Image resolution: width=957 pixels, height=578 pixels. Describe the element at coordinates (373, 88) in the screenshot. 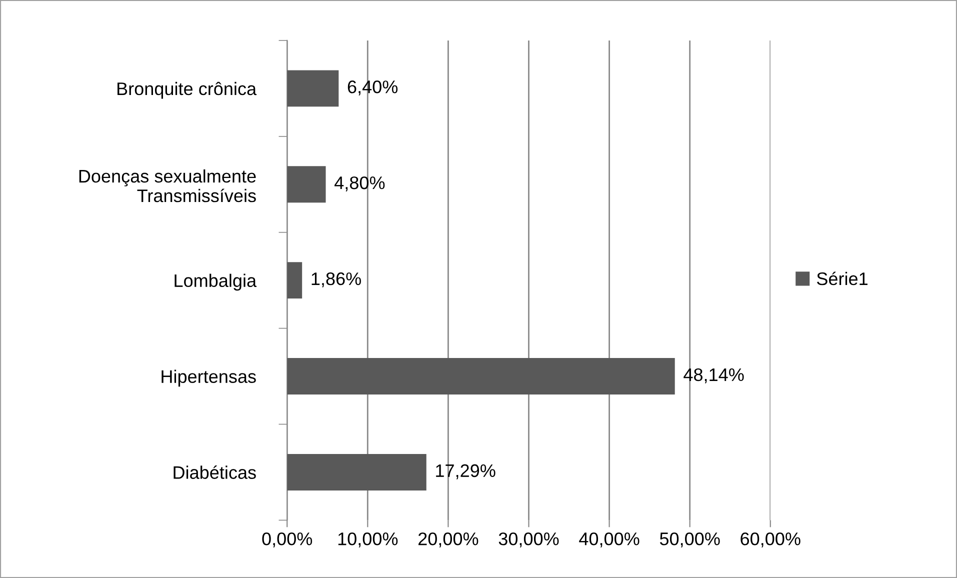

I see `data-label: 6,40%` at that location.